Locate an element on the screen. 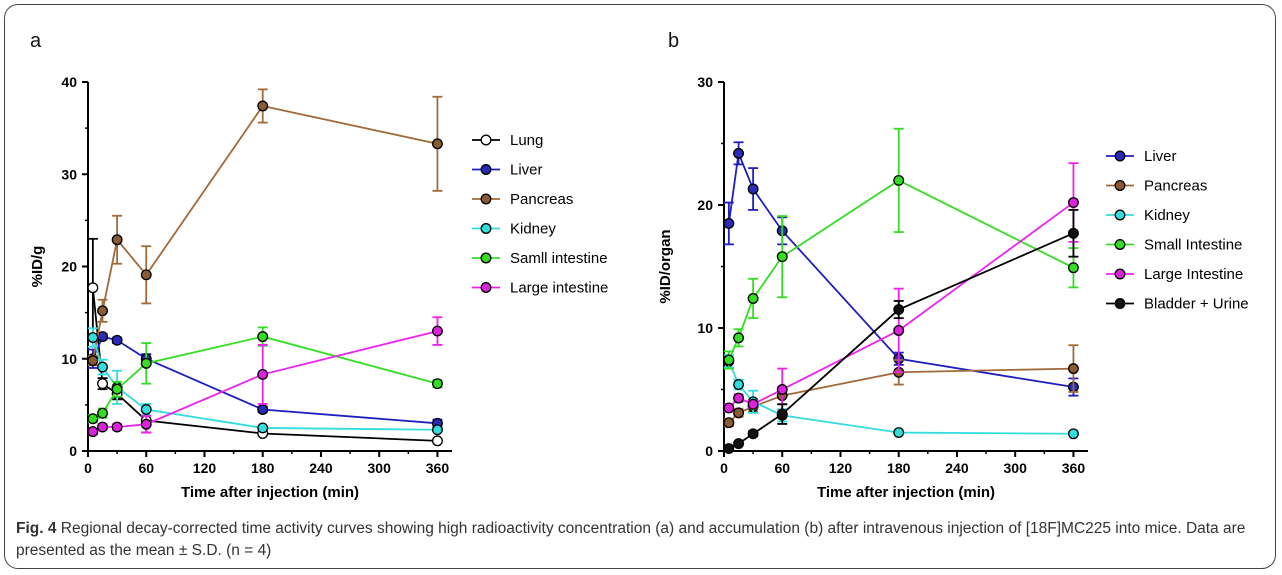  x-tick-label: 300 is located at coordinates (1016, 468).